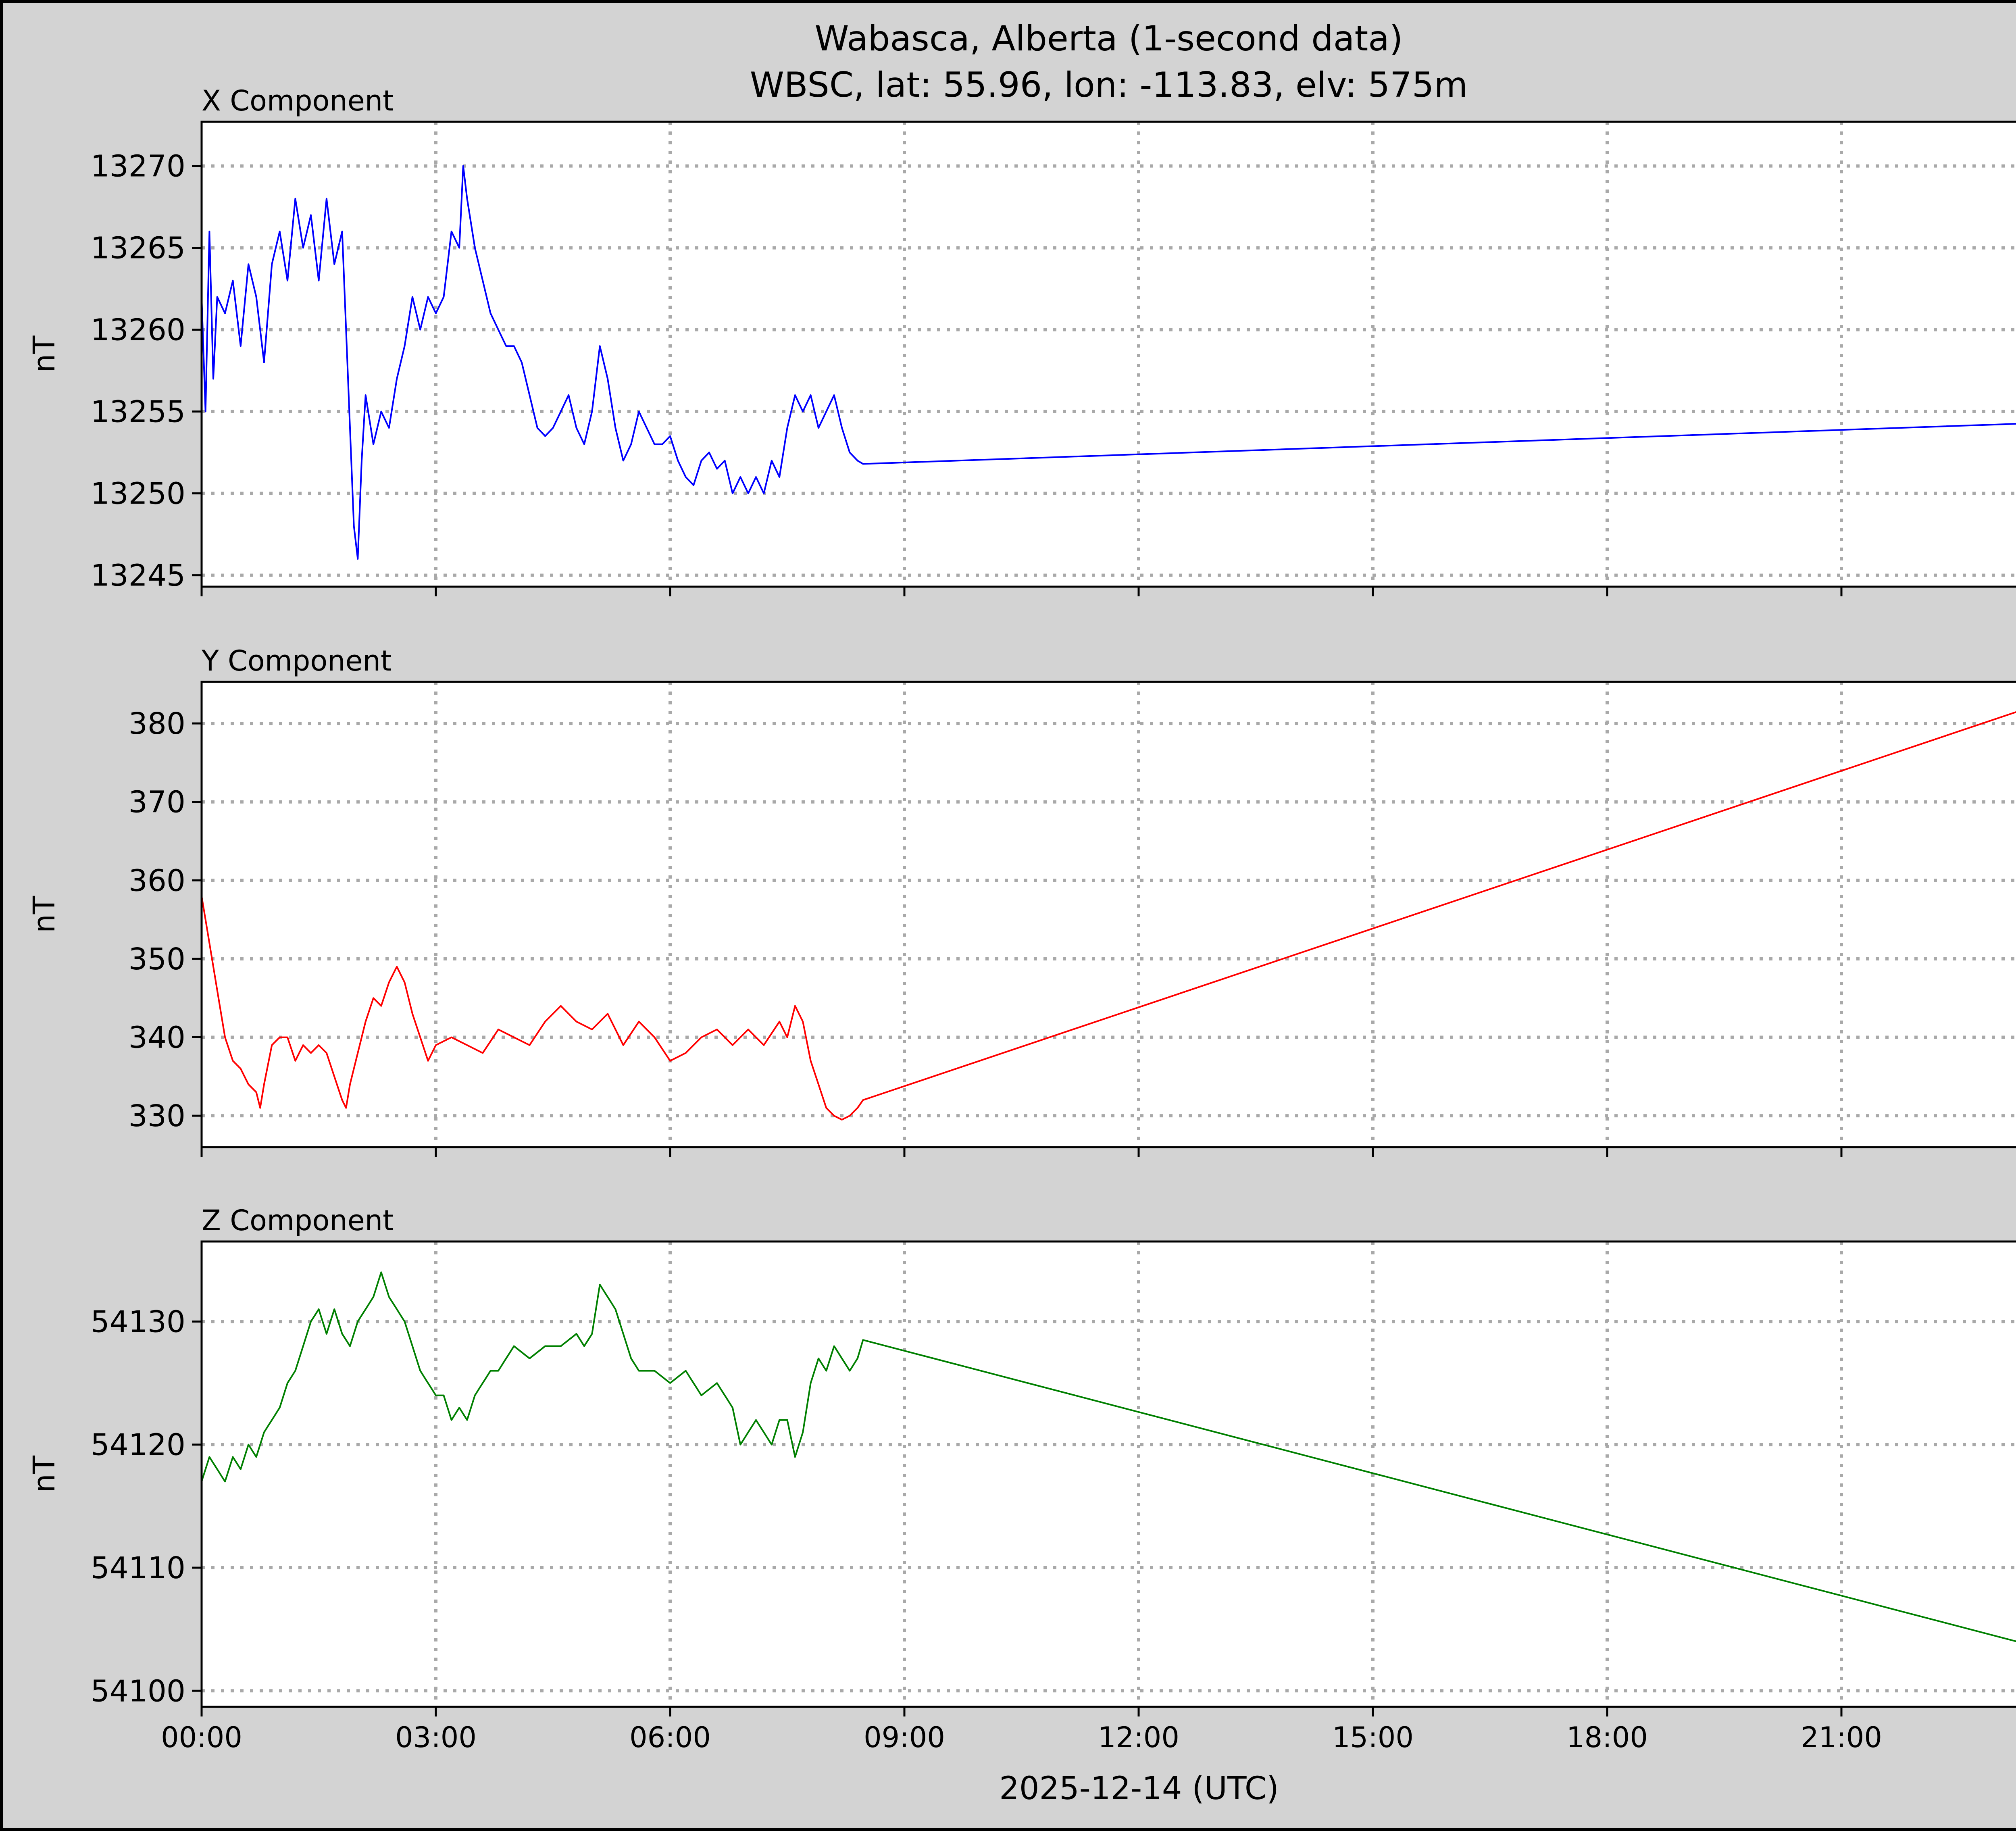  I want to click on y-tick-label: 13250, so click(138, 494).